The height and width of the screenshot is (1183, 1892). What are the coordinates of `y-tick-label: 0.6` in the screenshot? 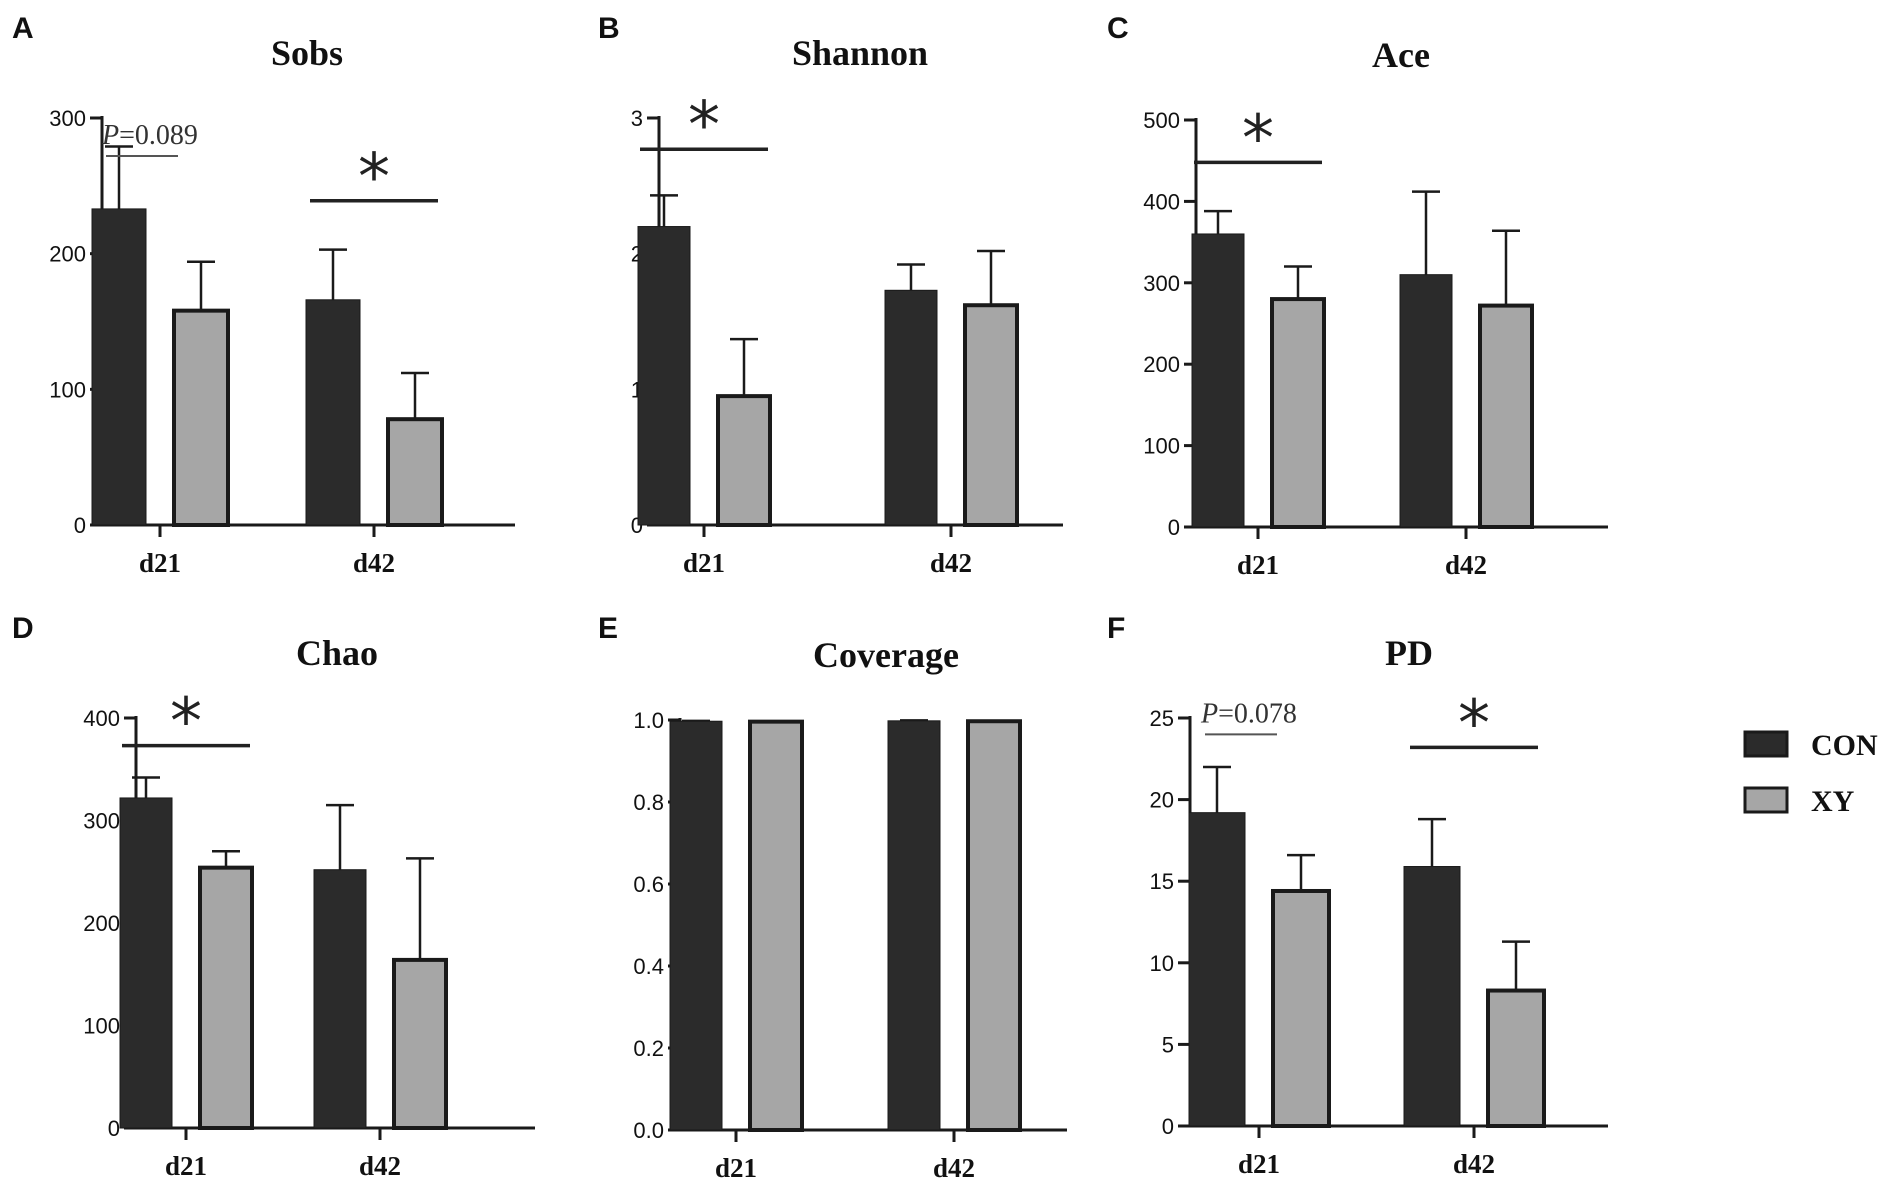 It's located at (648, 884).